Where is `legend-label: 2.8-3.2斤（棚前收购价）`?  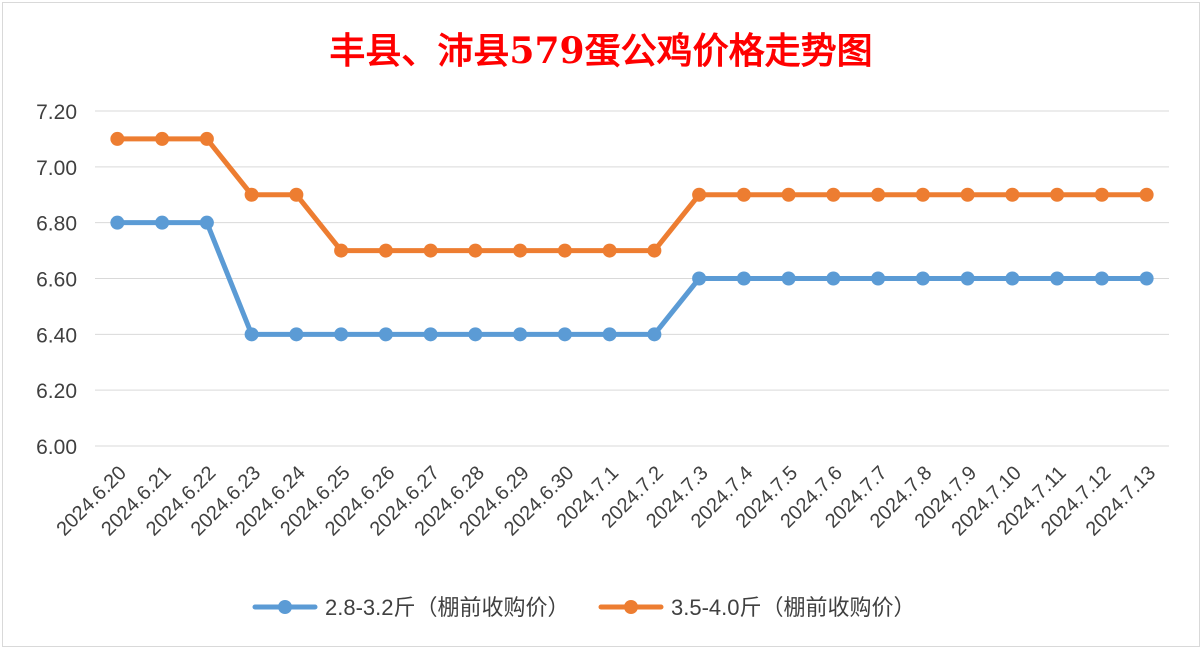
legend-label: 2.8-3.2斤（棚前收购价） is located at coordinates (447, 607).